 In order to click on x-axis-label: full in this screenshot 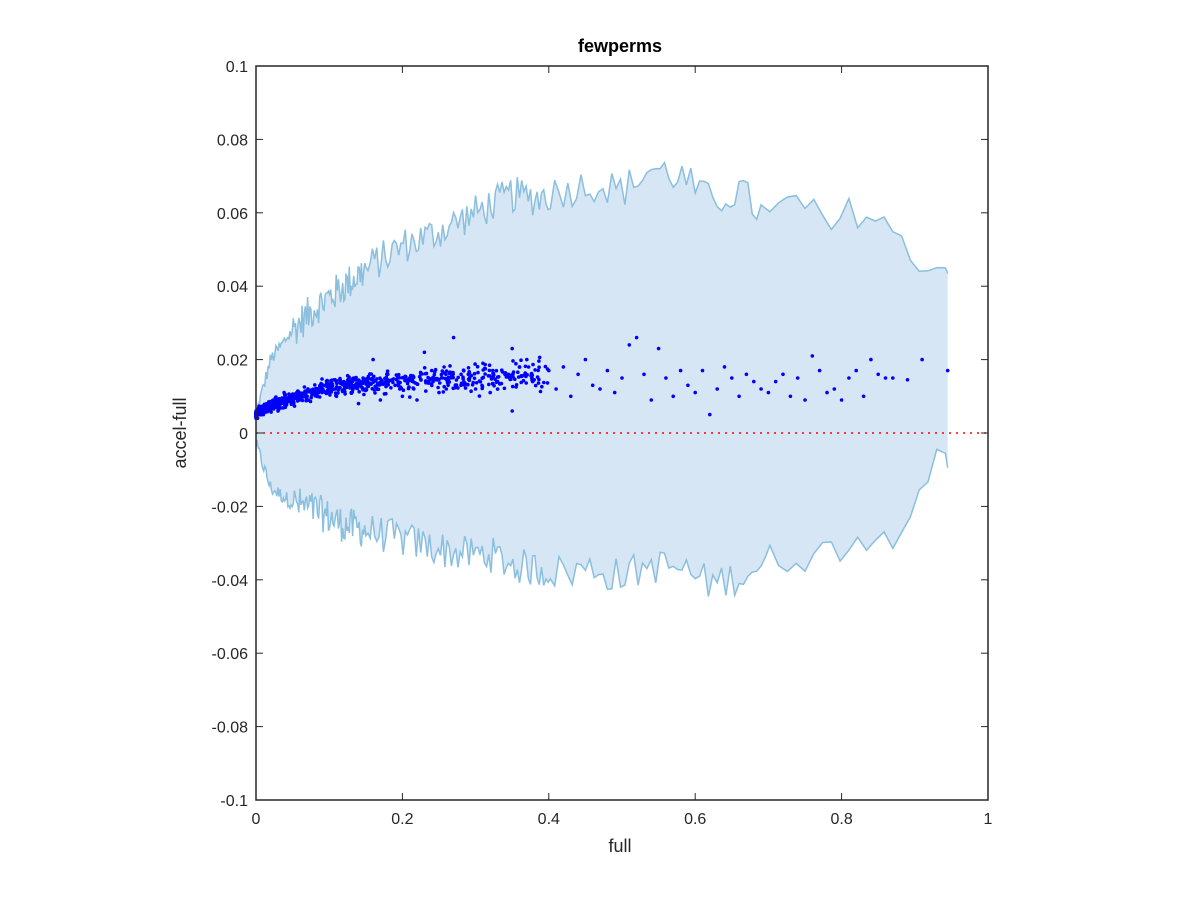, I will do `click(619, 846)`.